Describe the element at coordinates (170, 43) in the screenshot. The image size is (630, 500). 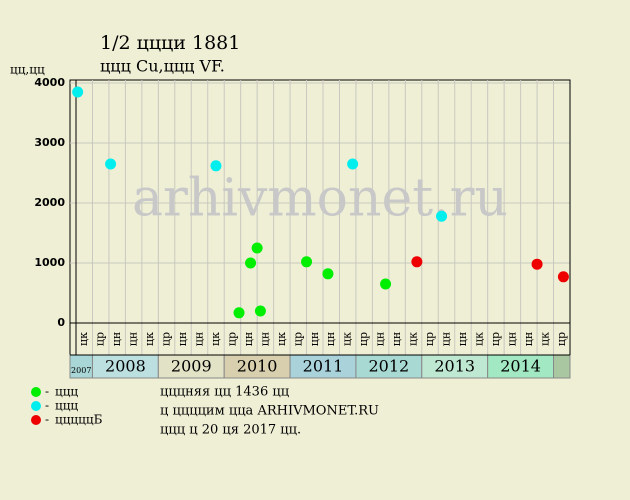
I see `chart-title: 1/2 ццци 1881` at that location.